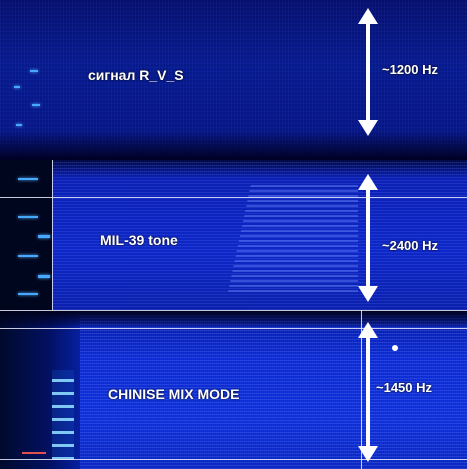 The height and width of the screenshot is (469, 467). Describe the element at coordinates (368, 238) in the screenshot. I see `bandwidth-arrow-mil39` at that location.